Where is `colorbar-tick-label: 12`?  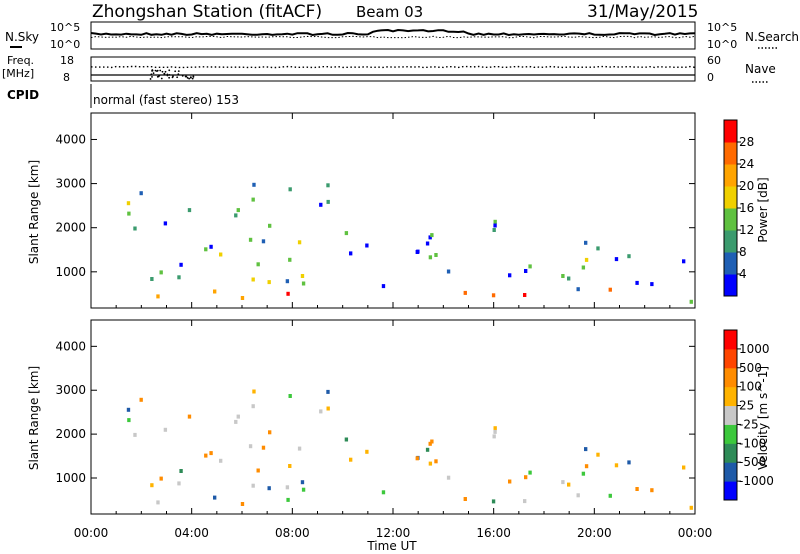 colorbar-tick-label: 12 is located at coordinates (746, 230).